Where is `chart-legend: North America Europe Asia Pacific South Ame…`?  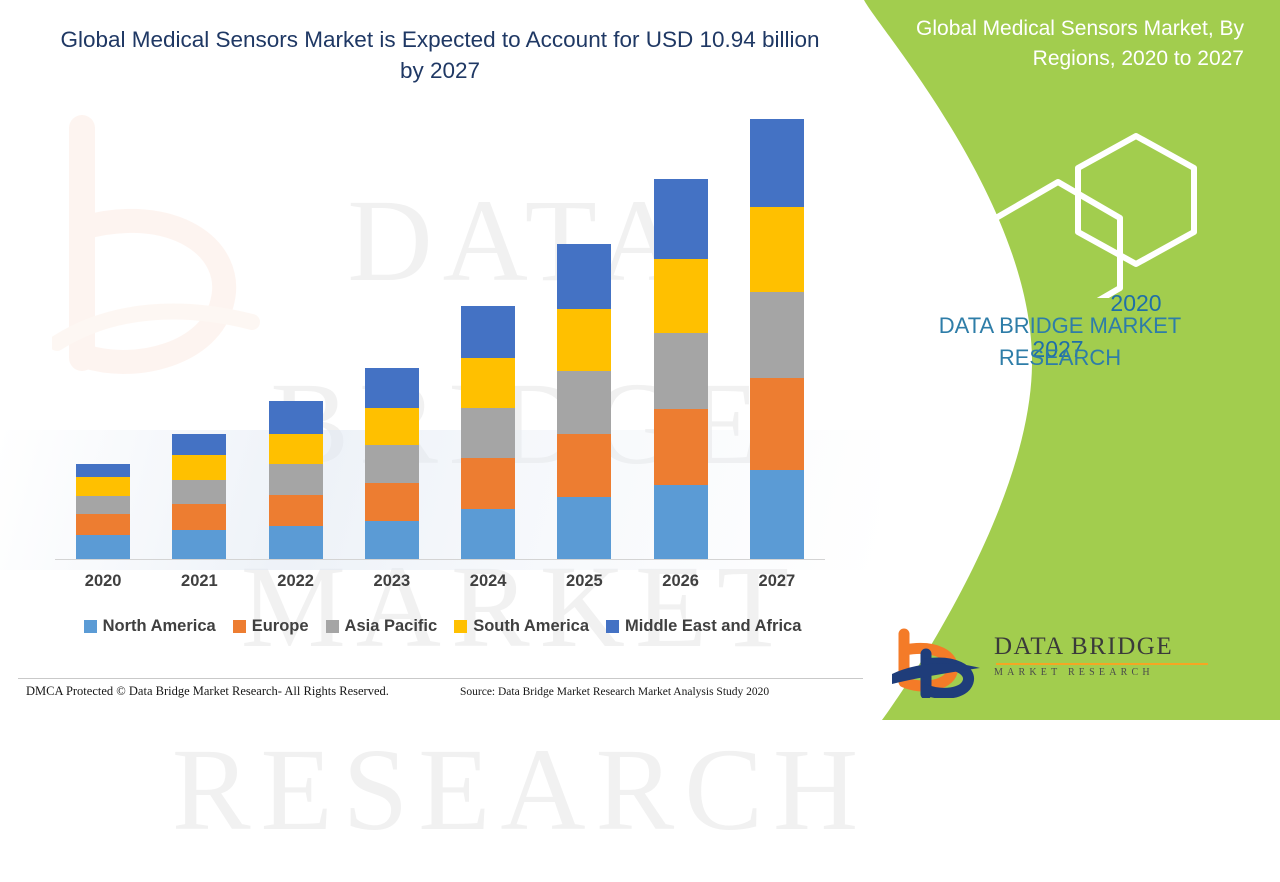
chart-legend: North America Europe Asia Pacific South Ame… is located at coordinates (442, 626).